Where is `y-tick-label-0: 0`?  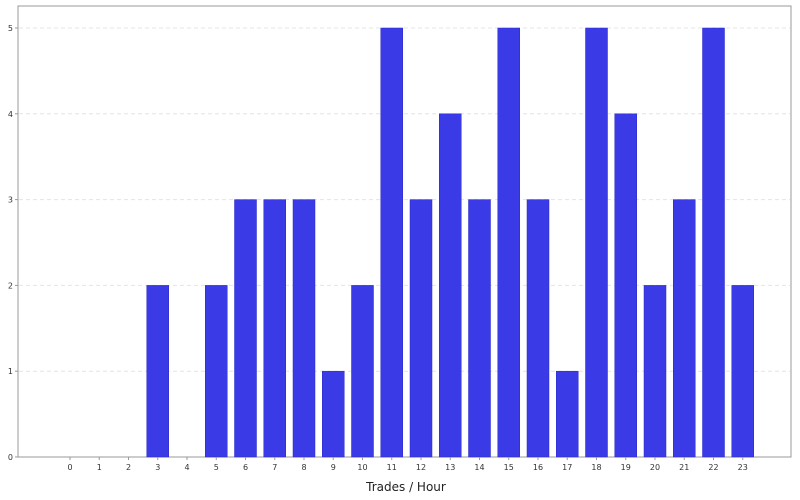 y-tick-label-0: 0 is located at coordinates (10, 457).